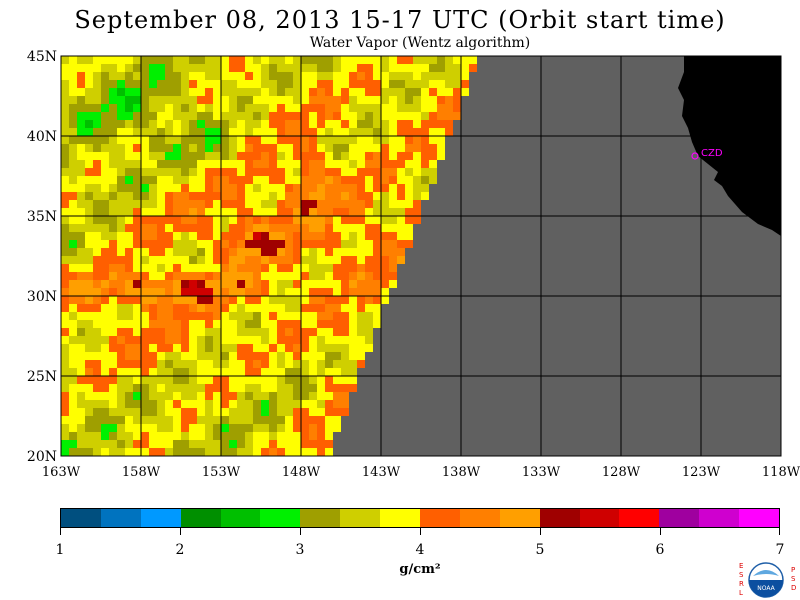  What do you see at coordinates (221, 472) in the screenshot?
I see `lon-label: 153W` at bounding box center [221, 472].